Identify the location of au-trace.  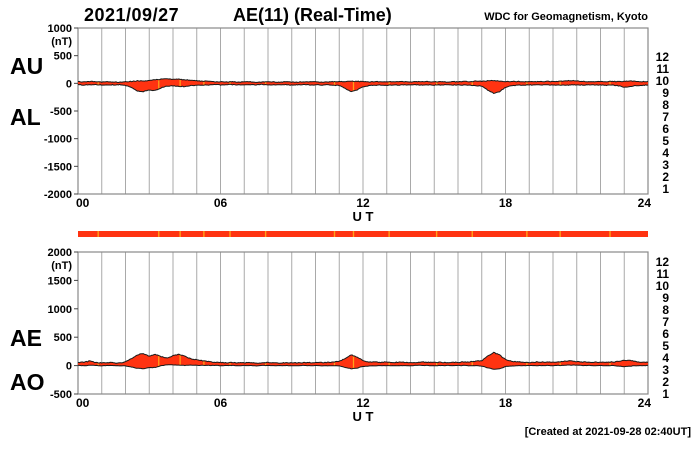
(363, 81).